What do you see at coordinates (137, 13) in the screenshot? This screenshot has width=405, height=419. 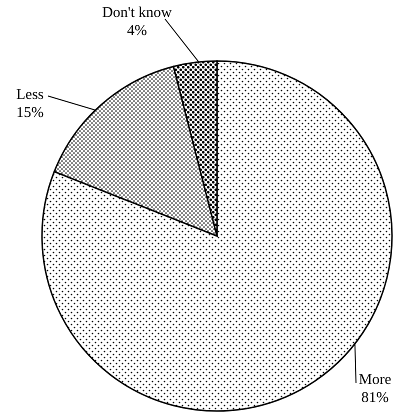 I see `slice-label: Don't know` at bounding box center [137, 13].